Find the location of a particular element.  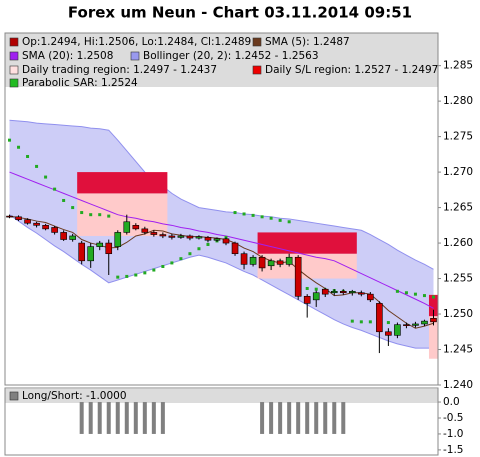

legend-label: Parabolic SAR: 1.2524 is located at coordinates (80, 83).